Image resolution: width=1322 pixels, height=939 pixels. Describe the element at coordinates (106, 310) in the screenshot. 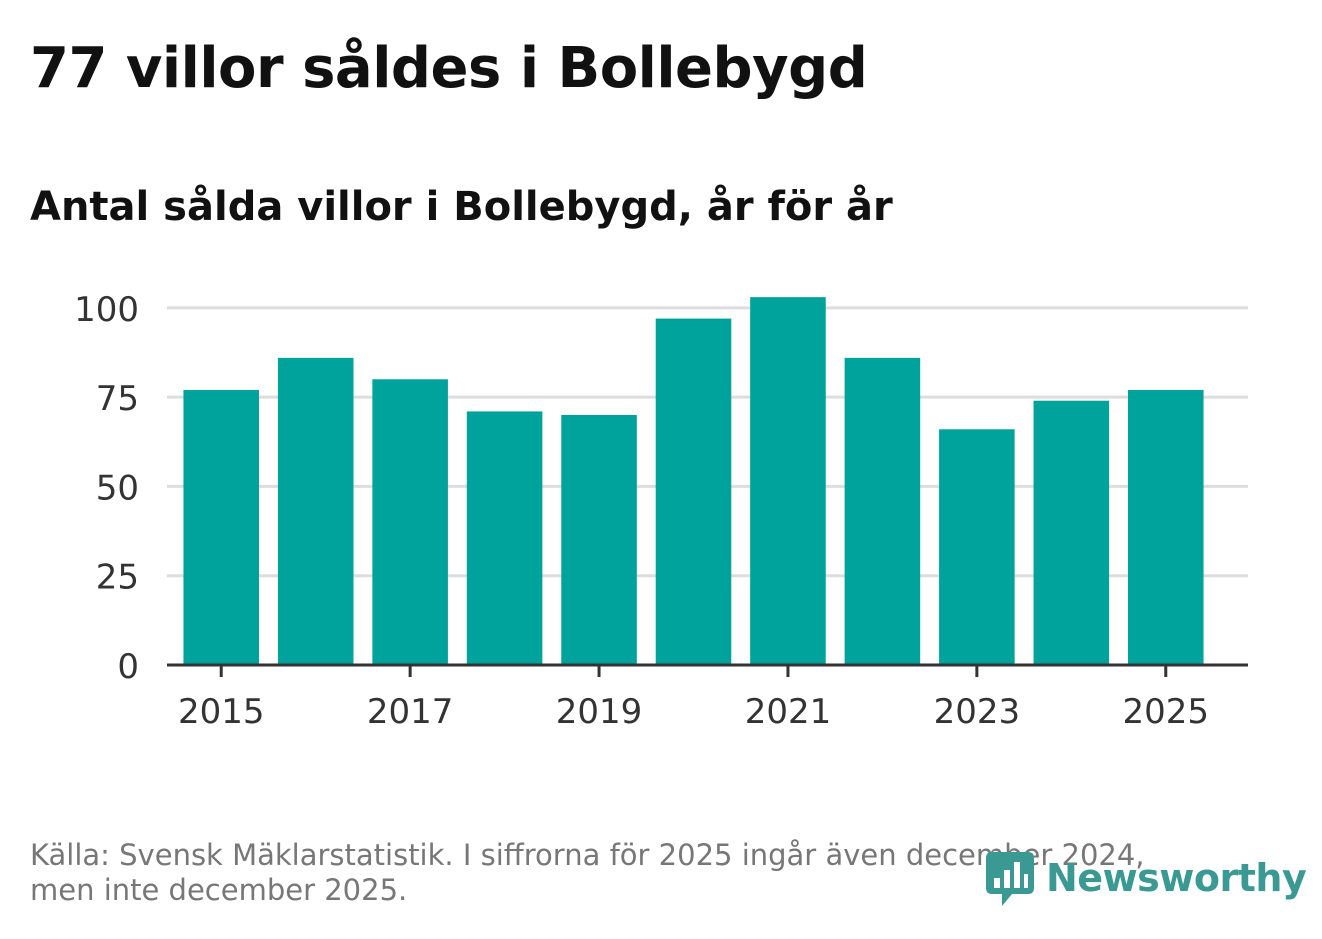

I see `y-tick-label: 100` at that location.